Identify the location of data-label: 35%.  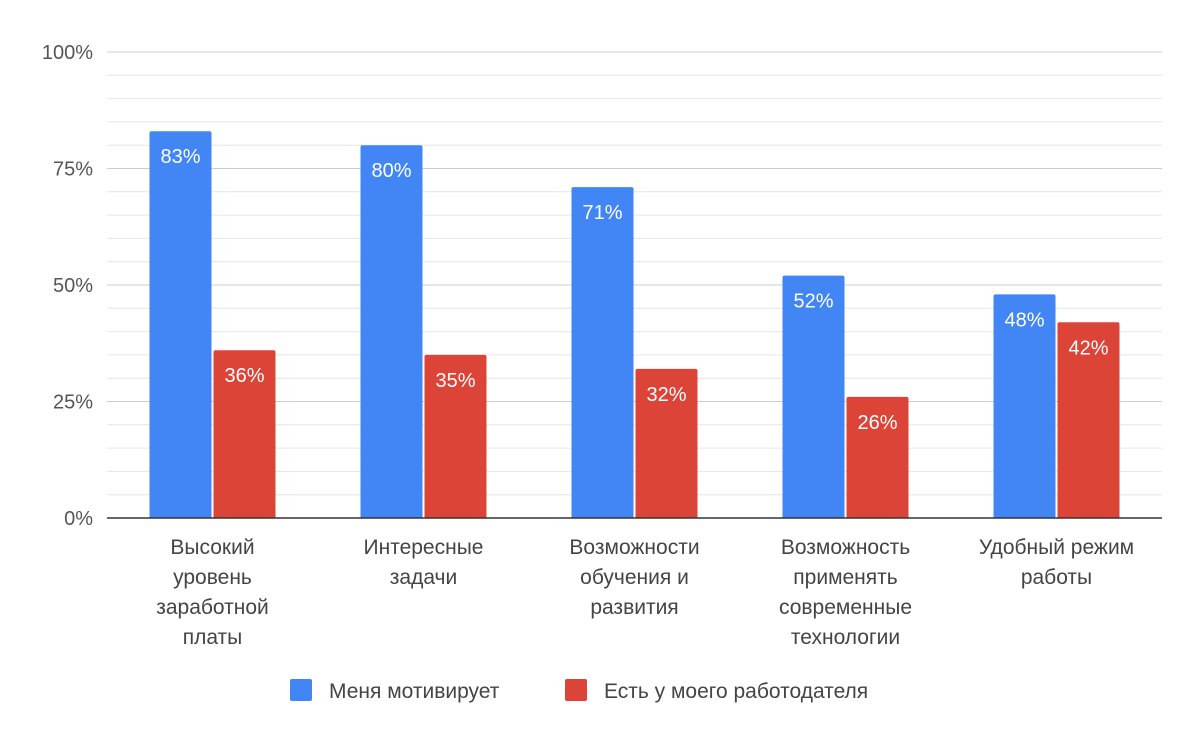
(455, 381).